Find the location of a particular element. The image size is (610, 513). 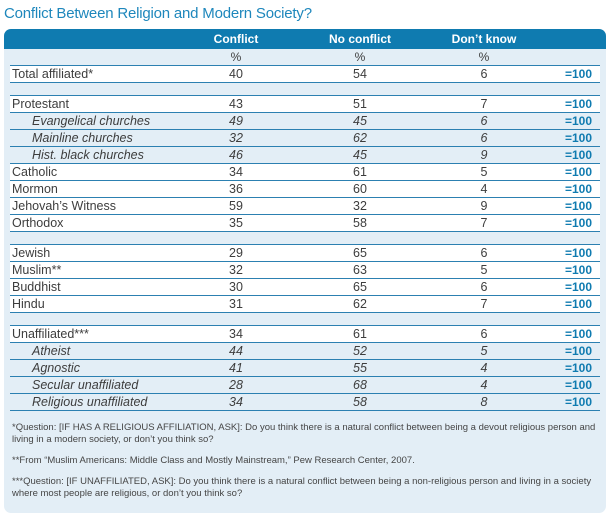

row-value-dont-know: 8 is located at coordinates (484, 402).